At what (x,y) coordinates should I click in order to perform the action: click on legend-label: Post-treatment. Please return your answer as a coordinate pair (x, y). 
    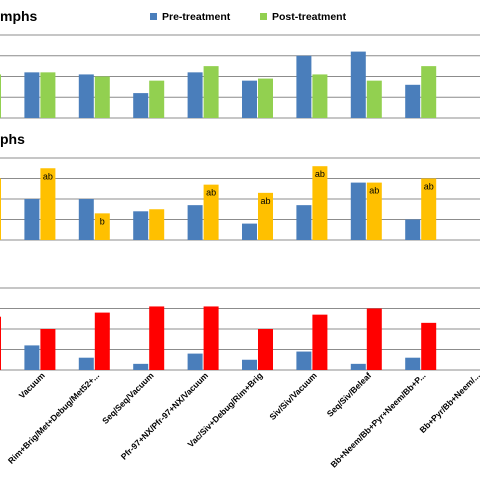
    Looking at the image, I should click on (309, 17).